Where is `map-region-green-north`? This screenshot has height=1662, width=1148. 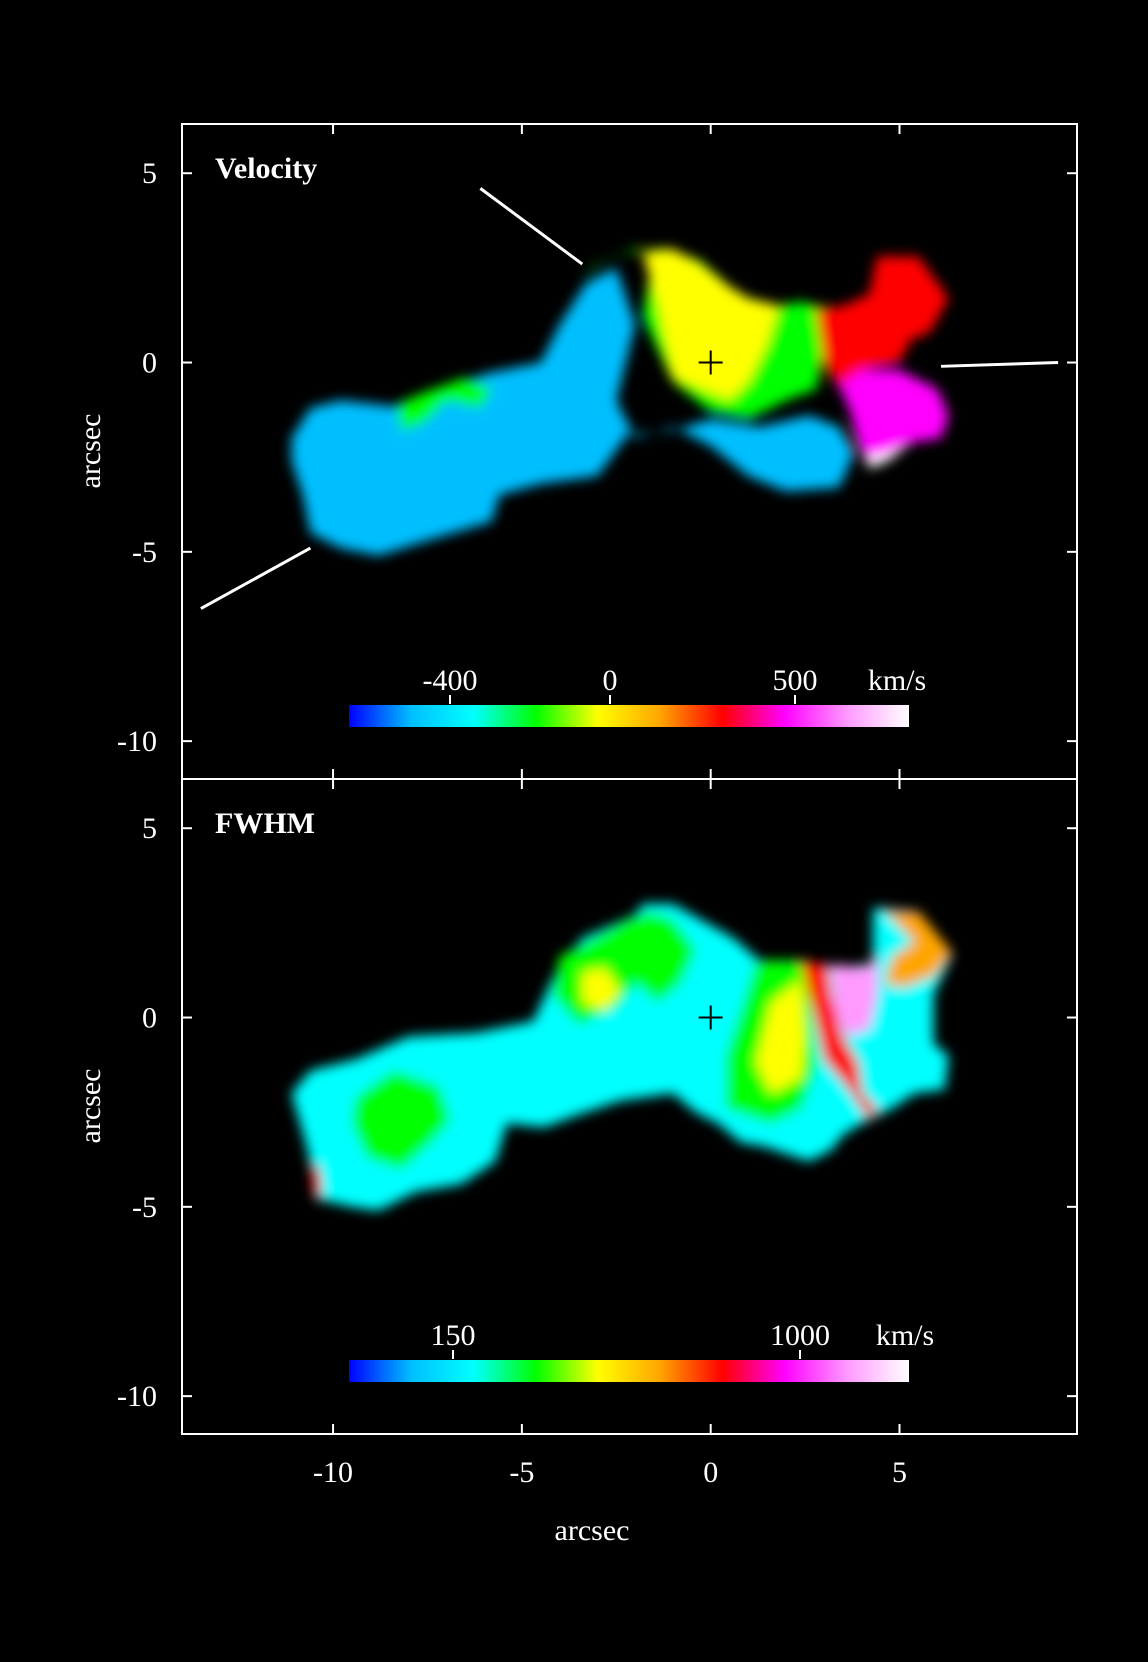
map-region-green-north is located at coordinates (663, 957).